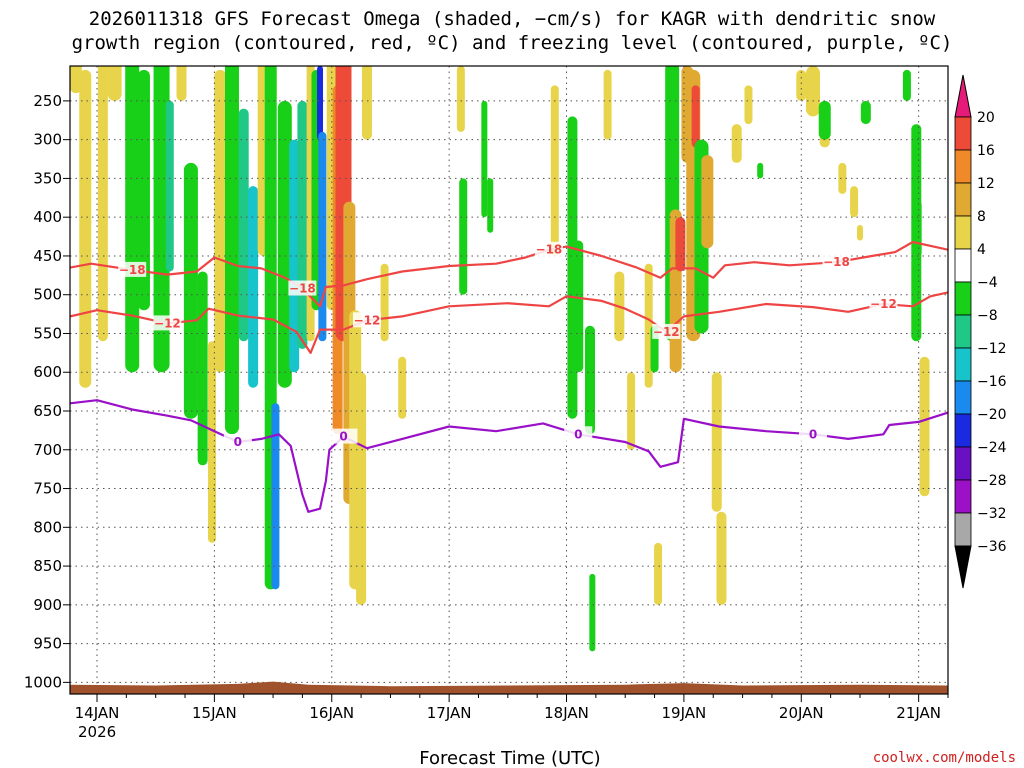 The width and height of the screenshot is (1024, 768). Describe the element at coordinates (47, 372) in the screenshot. I see `pressure-tick-label: 600` at that location.